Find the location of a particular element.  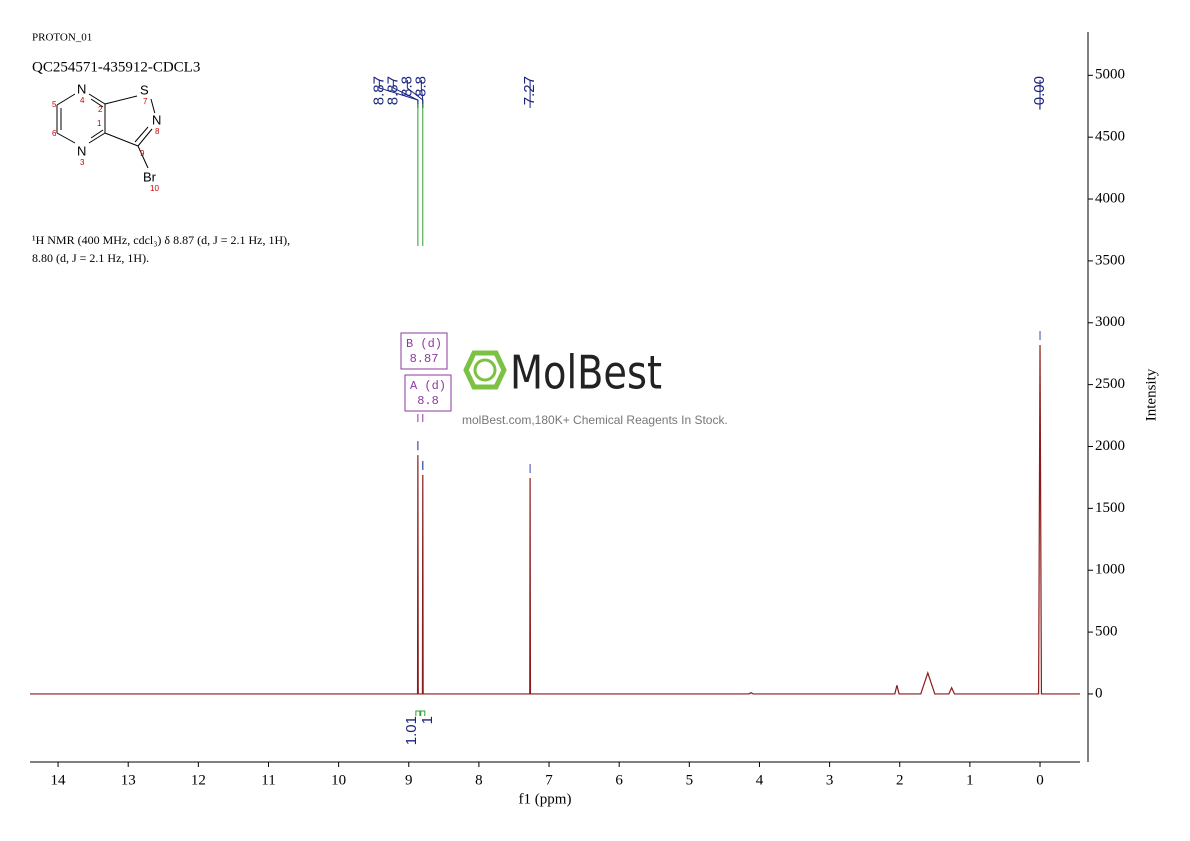

y-tick-label: 2500 is located at coordinates (1110, 384).